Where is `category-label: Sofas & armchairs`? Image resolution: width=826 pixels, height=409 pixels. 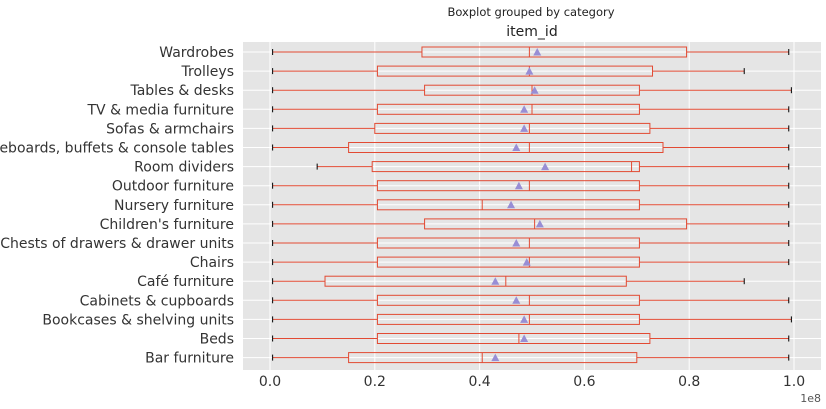 category-label: Sofas & armchairs is located at coordinates (170, 129).